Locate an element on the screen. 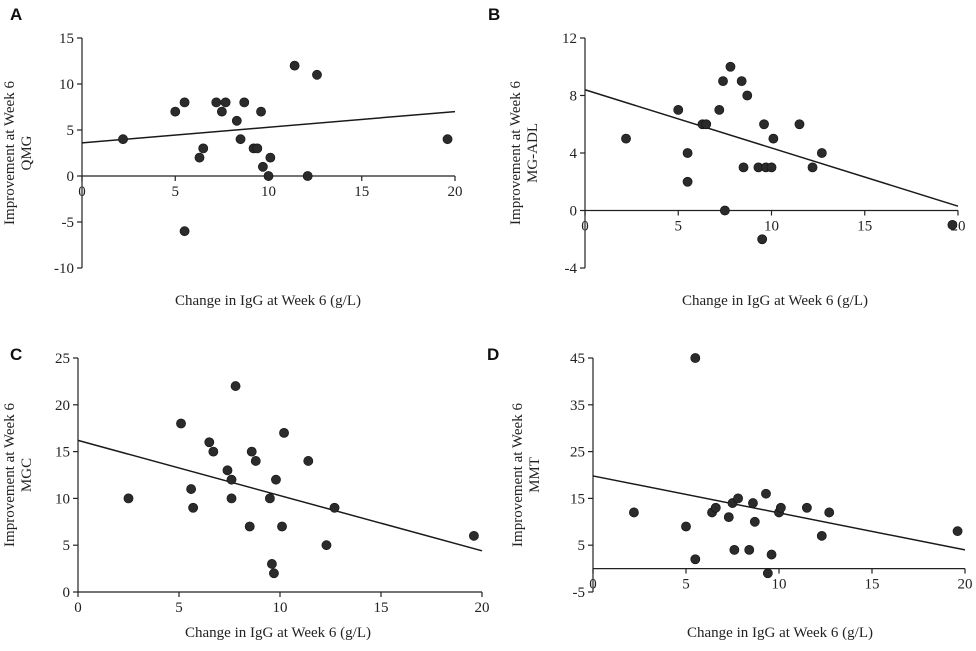  y-axis-title: Improvement at Week 6MG-ADL is located at coordinates (524, 153).